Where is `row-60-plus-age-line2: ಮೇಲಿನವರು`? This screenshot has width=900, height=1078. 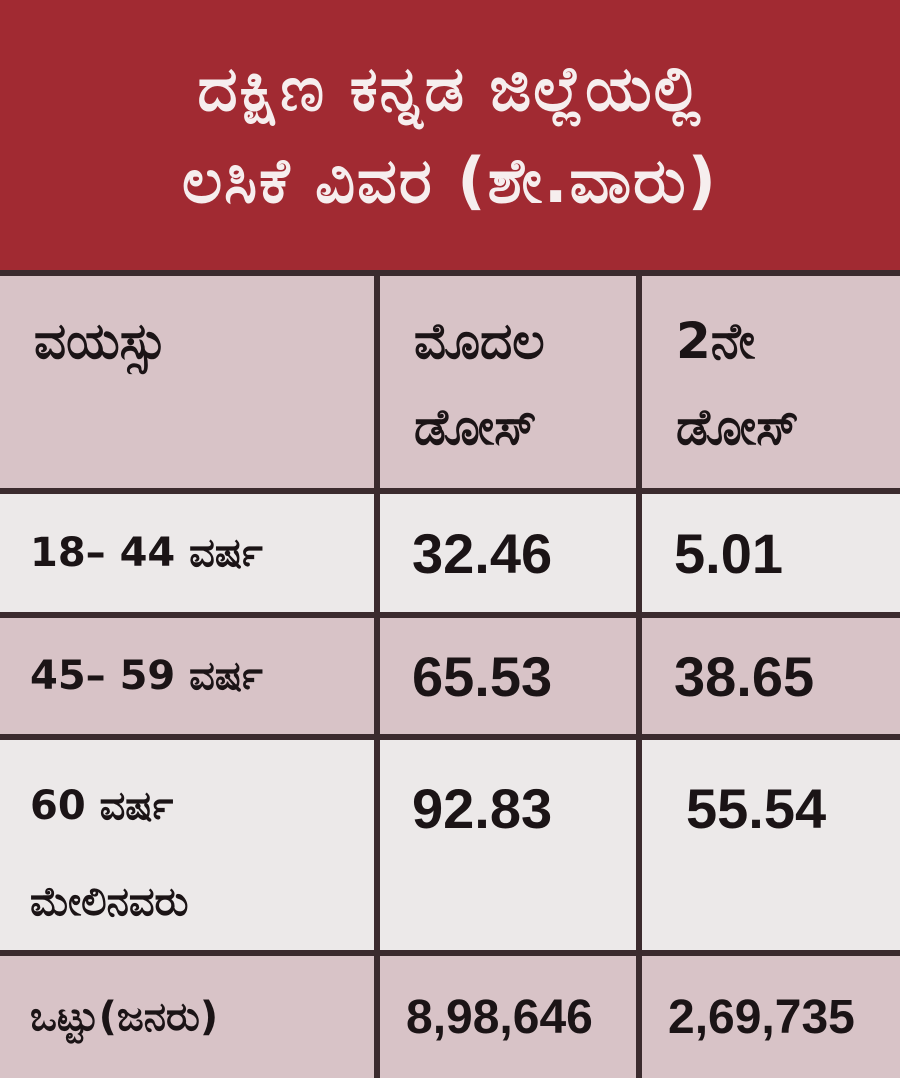 row-60-plus-age-line2: ಮೇಲಿನವರು is located at coordinates (109, 902).